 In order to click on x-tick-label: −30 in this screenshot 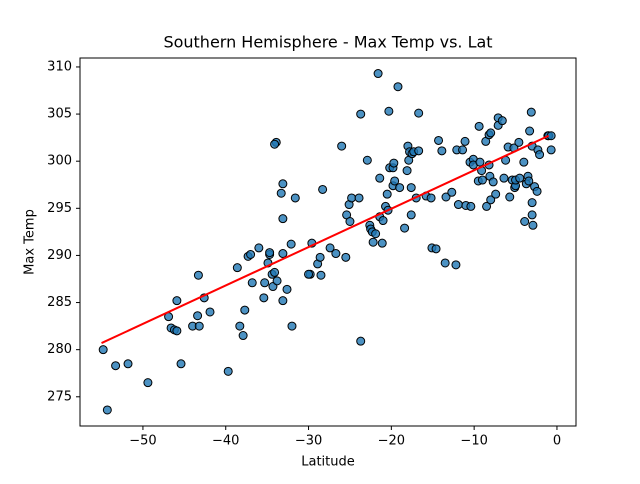, I will do `click(308, 441)`.